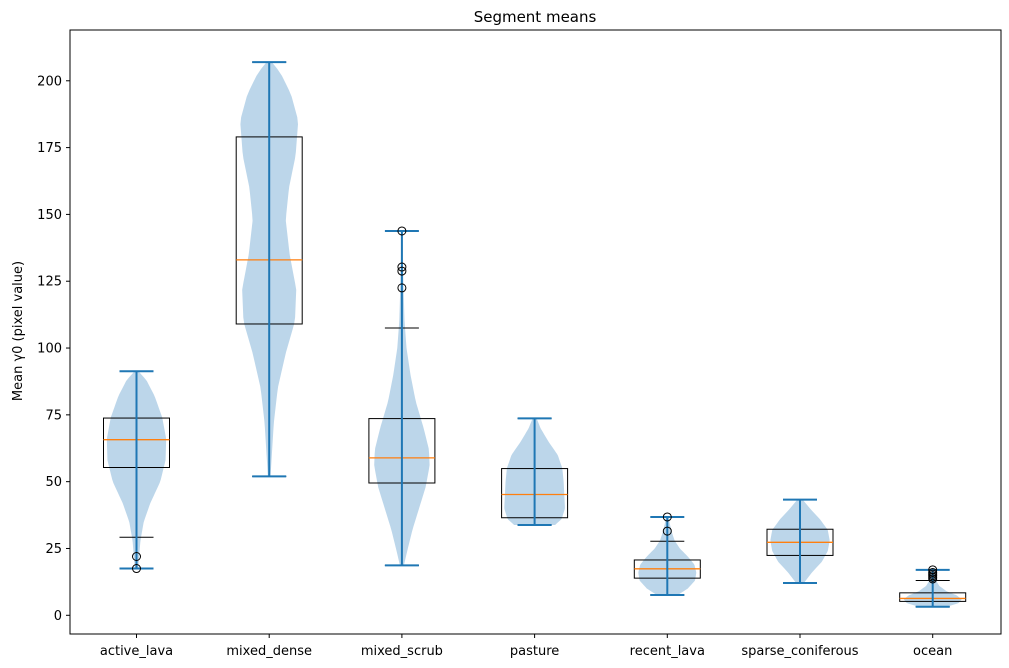 The width and height of the screenshot is (1009, 668). What do you see at coordinates (667, 651) in the screenshot?
I see `x-tick-label: recent_lava` at bounding box center [667, 651].